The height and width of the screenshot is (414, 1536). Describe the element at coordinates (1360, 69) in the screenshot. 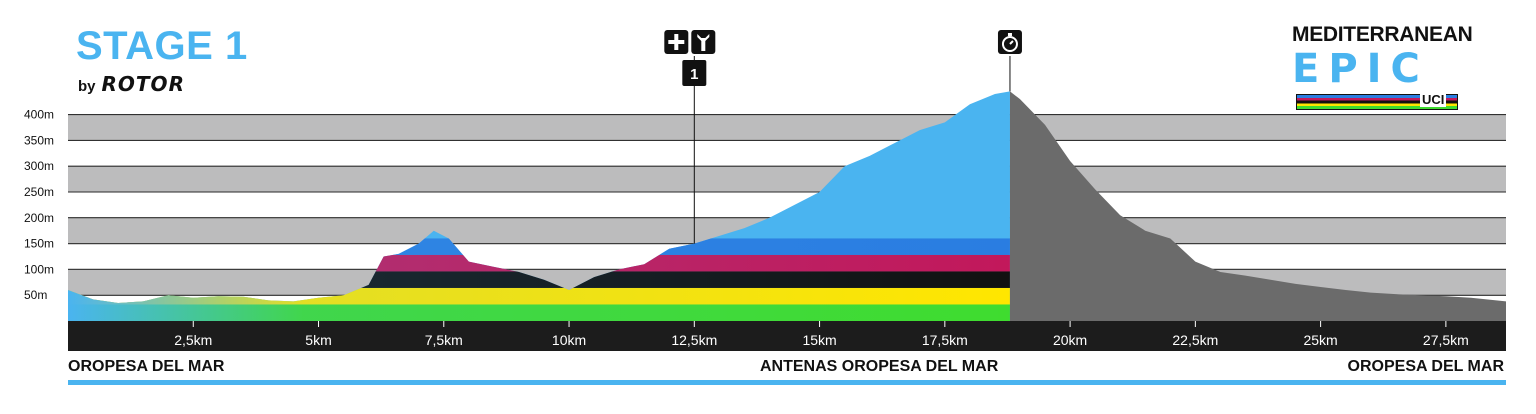

I see `logo-line2: EPIC` at that location.